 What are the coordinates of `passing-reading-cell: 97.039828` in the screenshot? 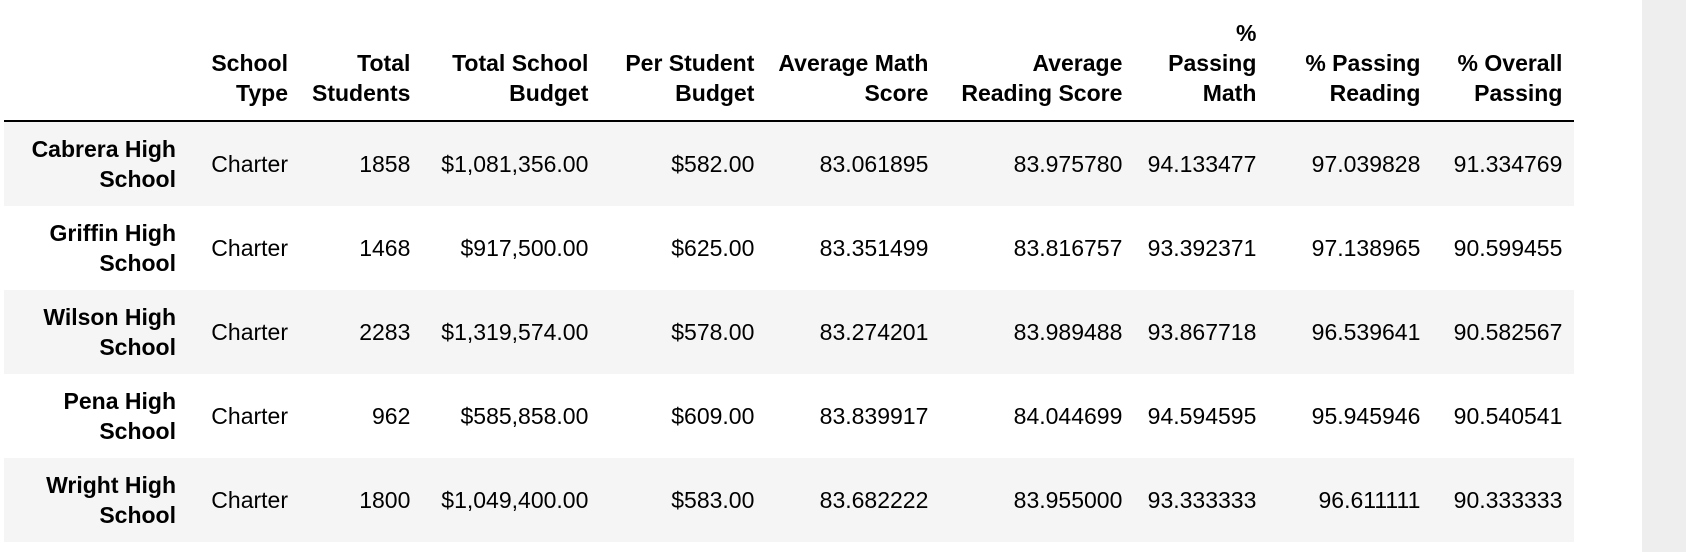 It's located at (1366, 164).